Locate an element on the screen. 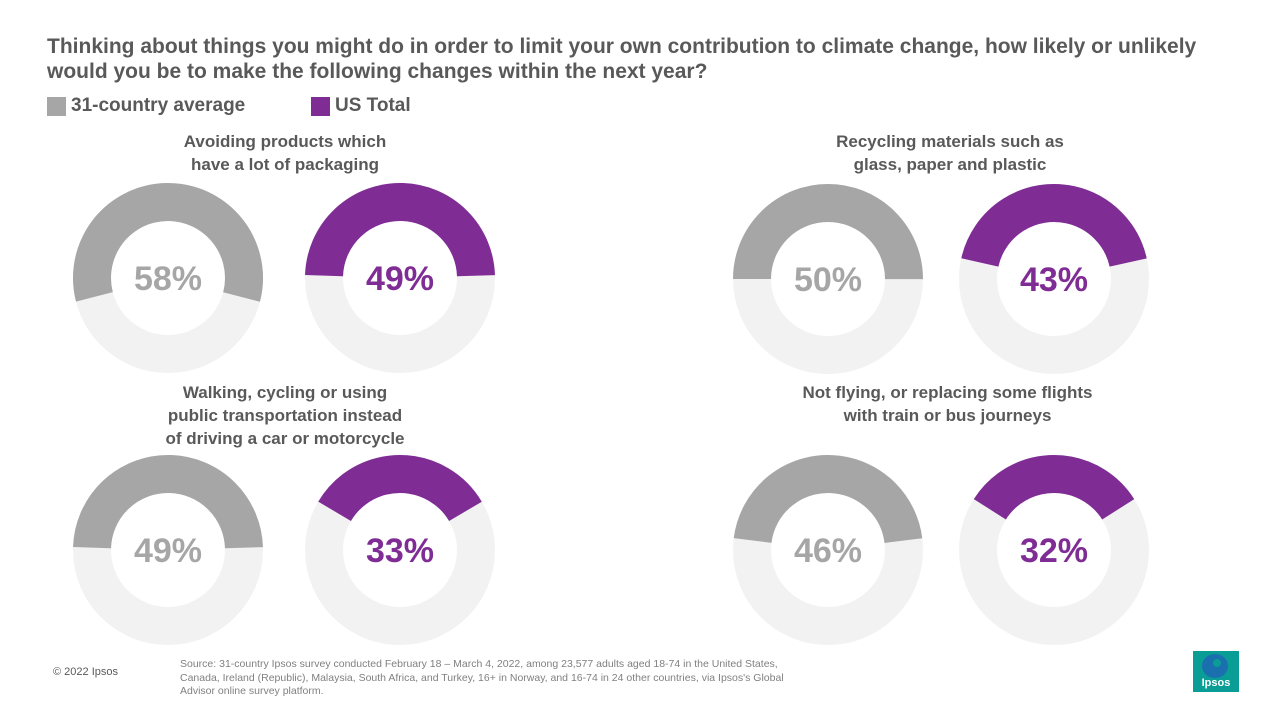  panel-title-line: Not flying, or replacing some flights is located at coordinates (947, 392).